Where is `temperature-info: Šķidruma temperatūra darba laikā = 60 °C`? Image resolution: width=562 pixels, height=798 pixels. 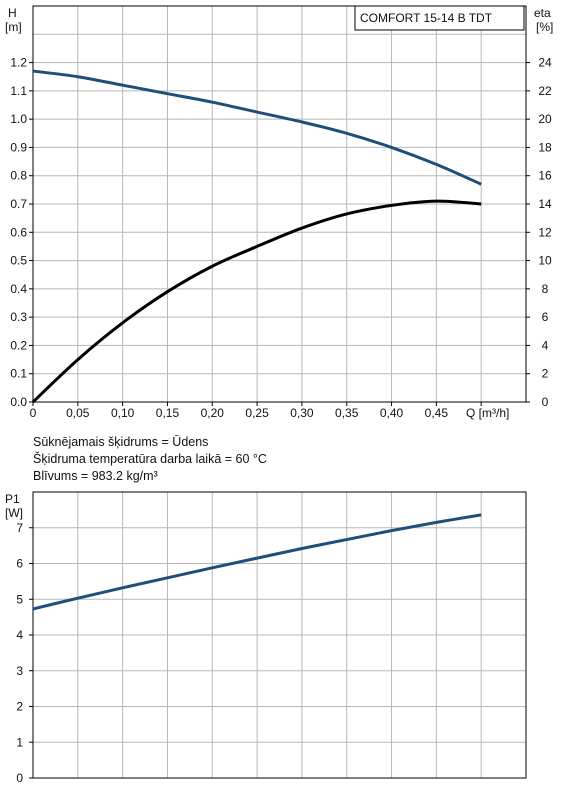 temperature-info: Šķidruma temperatūra darba laikā = 60 °C is located at coordinates (150, 459).